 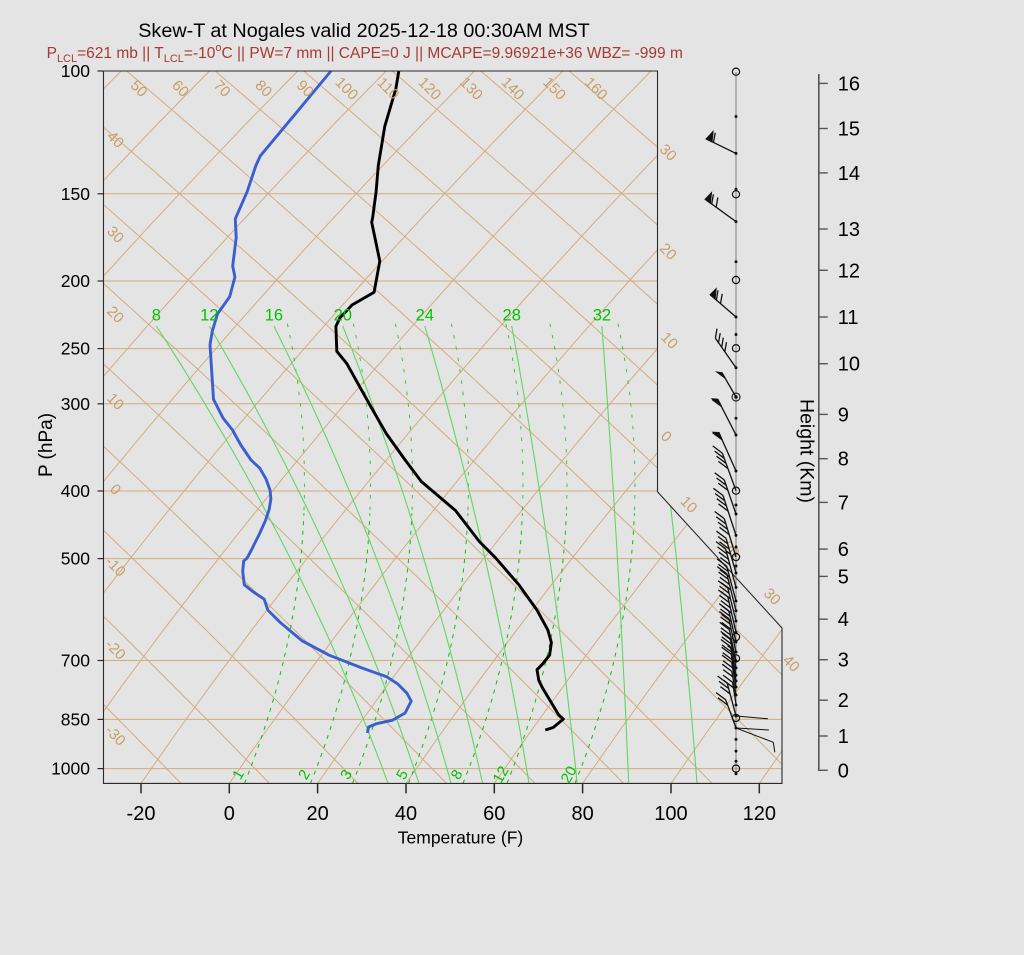 What do you see at coordinates (843, 737) in the screenshot?
I see `svg-text: 1` at bounding box center [843, 737].